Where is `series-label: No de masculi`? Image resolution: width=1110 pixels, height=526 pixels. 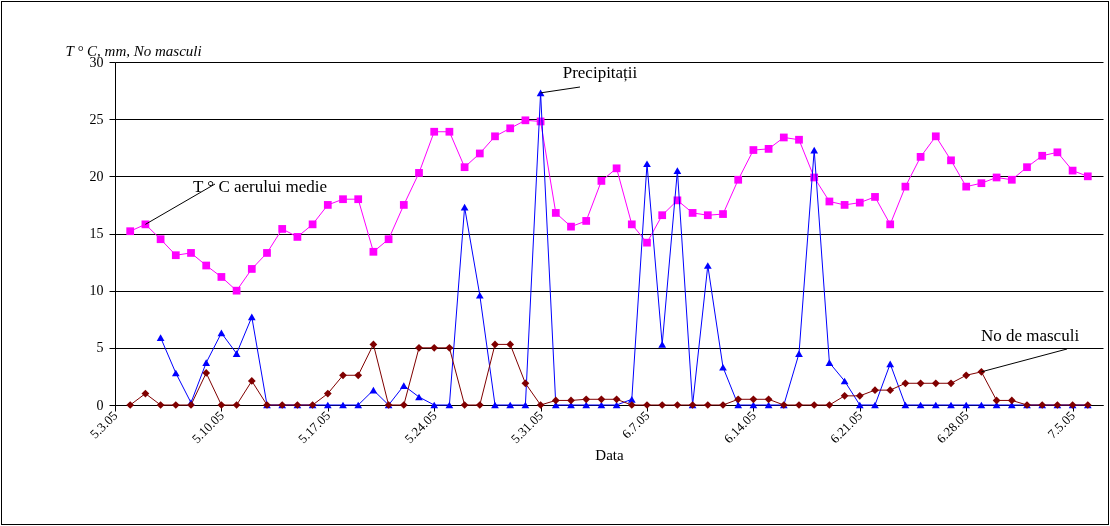 series-label: No de masculi is located at coordinates (1030, 335).